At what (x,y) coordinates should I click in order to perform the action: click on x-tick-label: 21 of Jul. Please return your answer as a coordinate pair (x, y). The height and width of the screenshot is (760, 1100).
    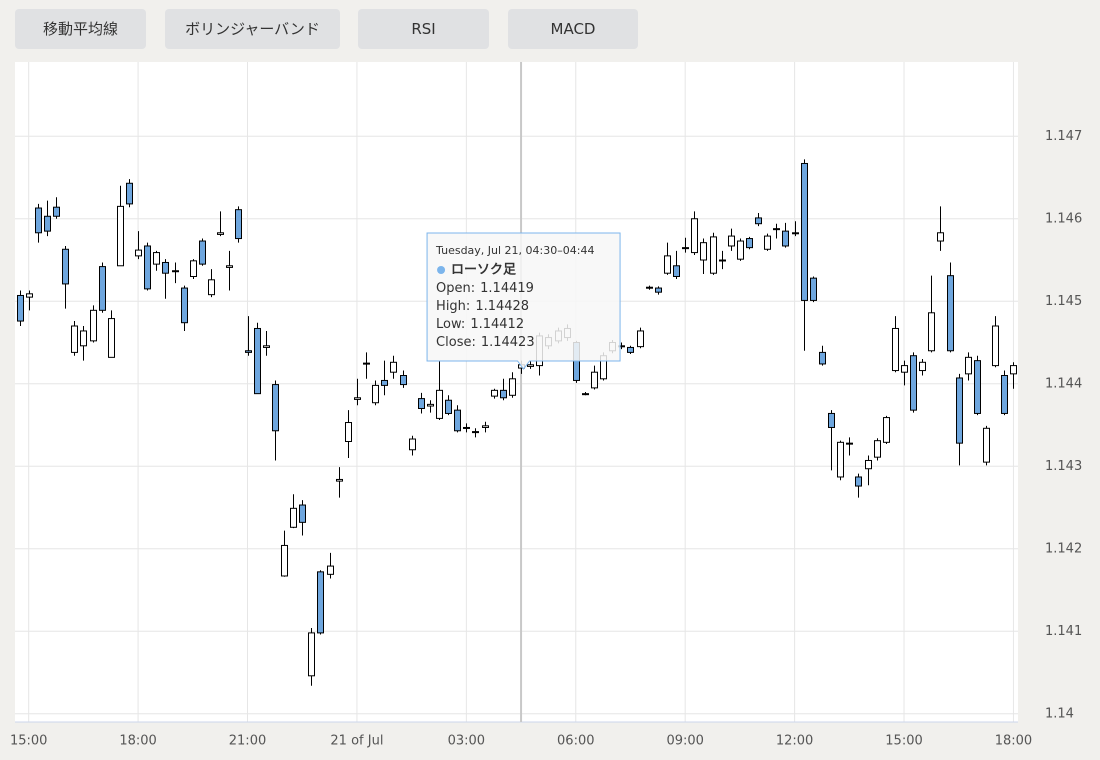
    Looking at the image, I should click on (356, 741).